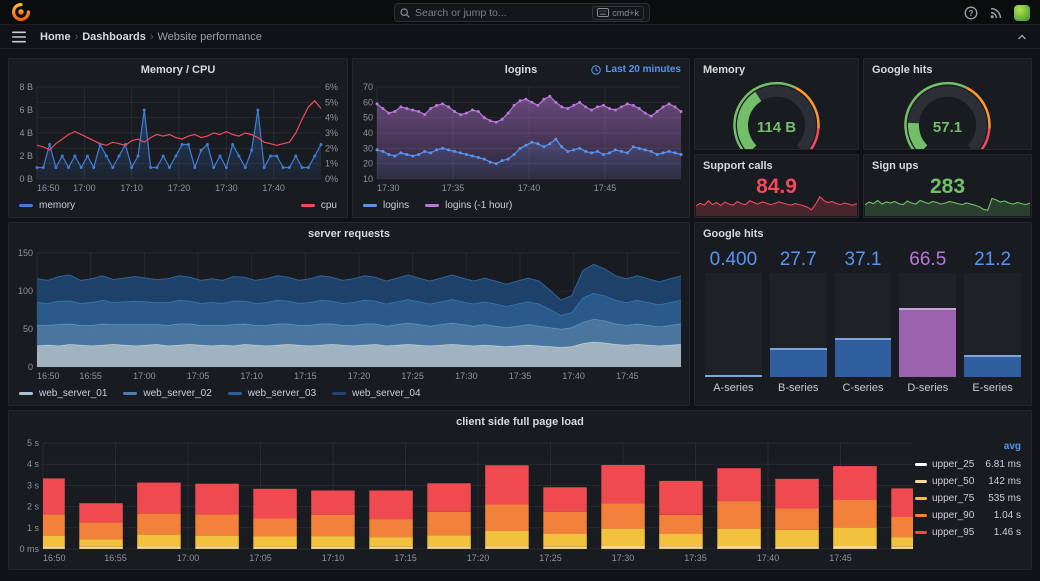 Image resolution: width=1040 pixels, height=581 pixels. Describe the element at coordinates (947, 114) in the screenshot. I see `google-hits-gauge` at that location.